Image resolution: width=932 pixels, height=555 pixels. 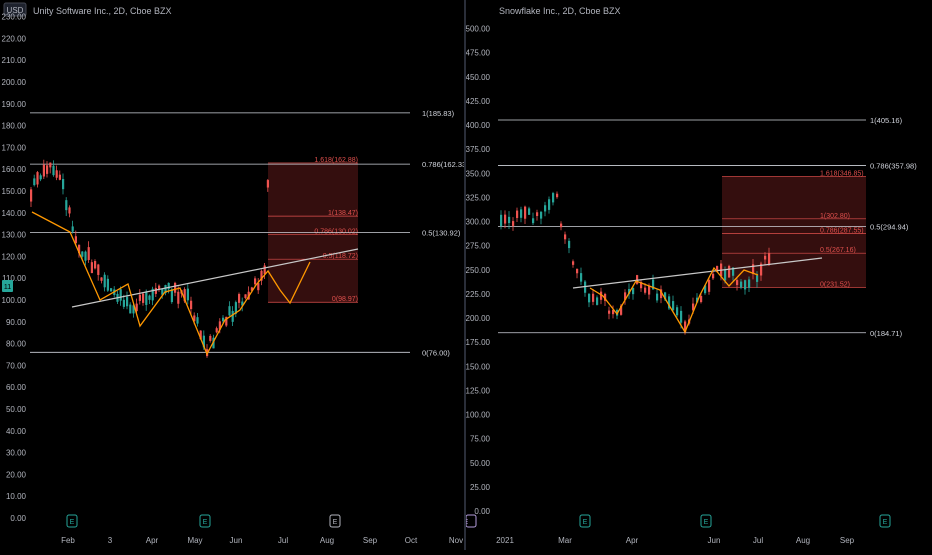 I want to click on projection-level-label: 0.5(118.72), so click(x=340, y=256).